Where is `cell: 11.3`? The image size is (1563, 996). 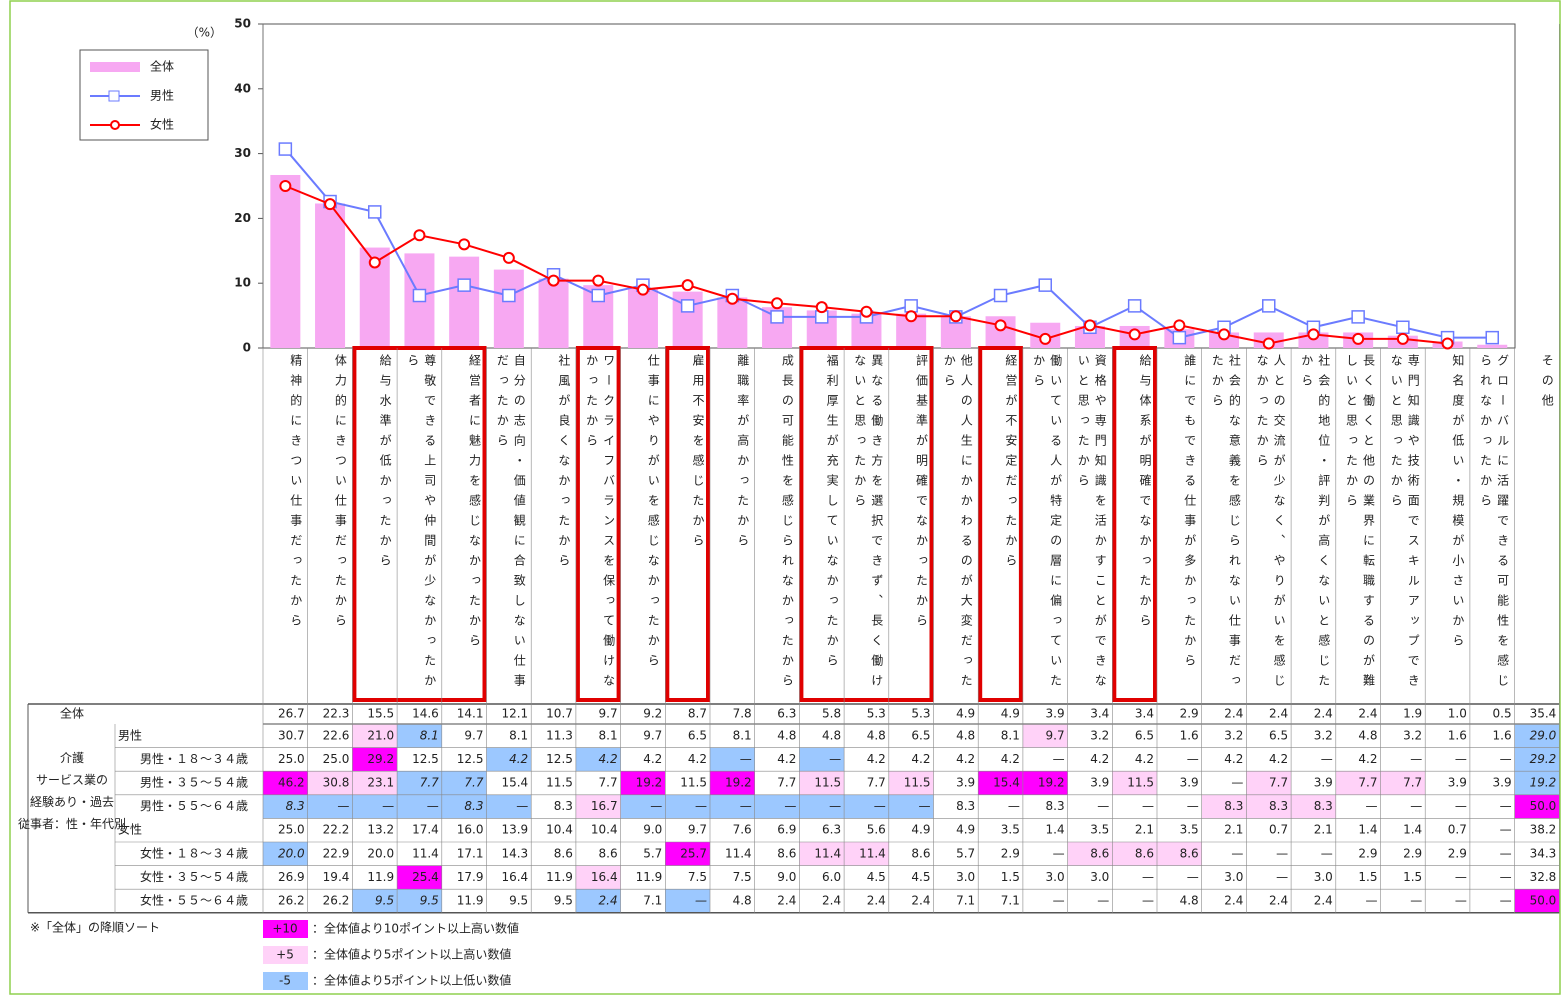
cell: 11.3 is located at coordinates (559, 735).